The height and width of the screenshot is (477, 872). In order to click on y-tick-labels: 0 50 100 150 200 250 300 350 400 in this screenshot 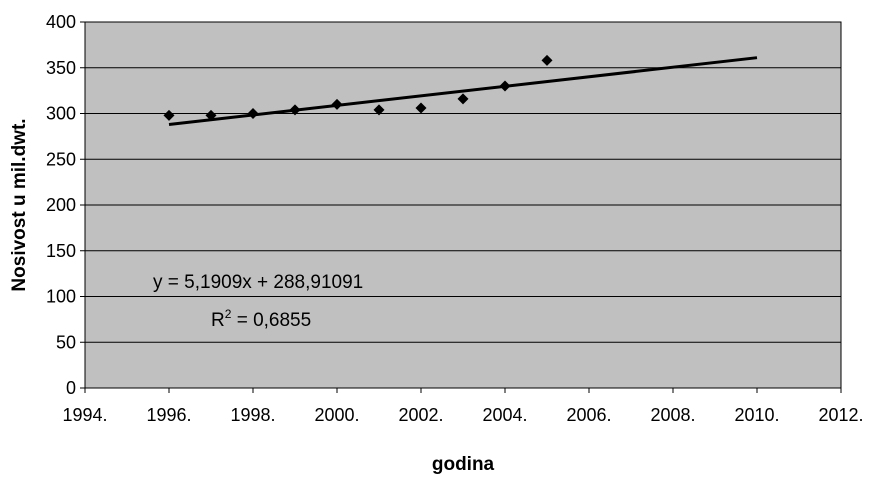, I will do `click(61, 205)`.